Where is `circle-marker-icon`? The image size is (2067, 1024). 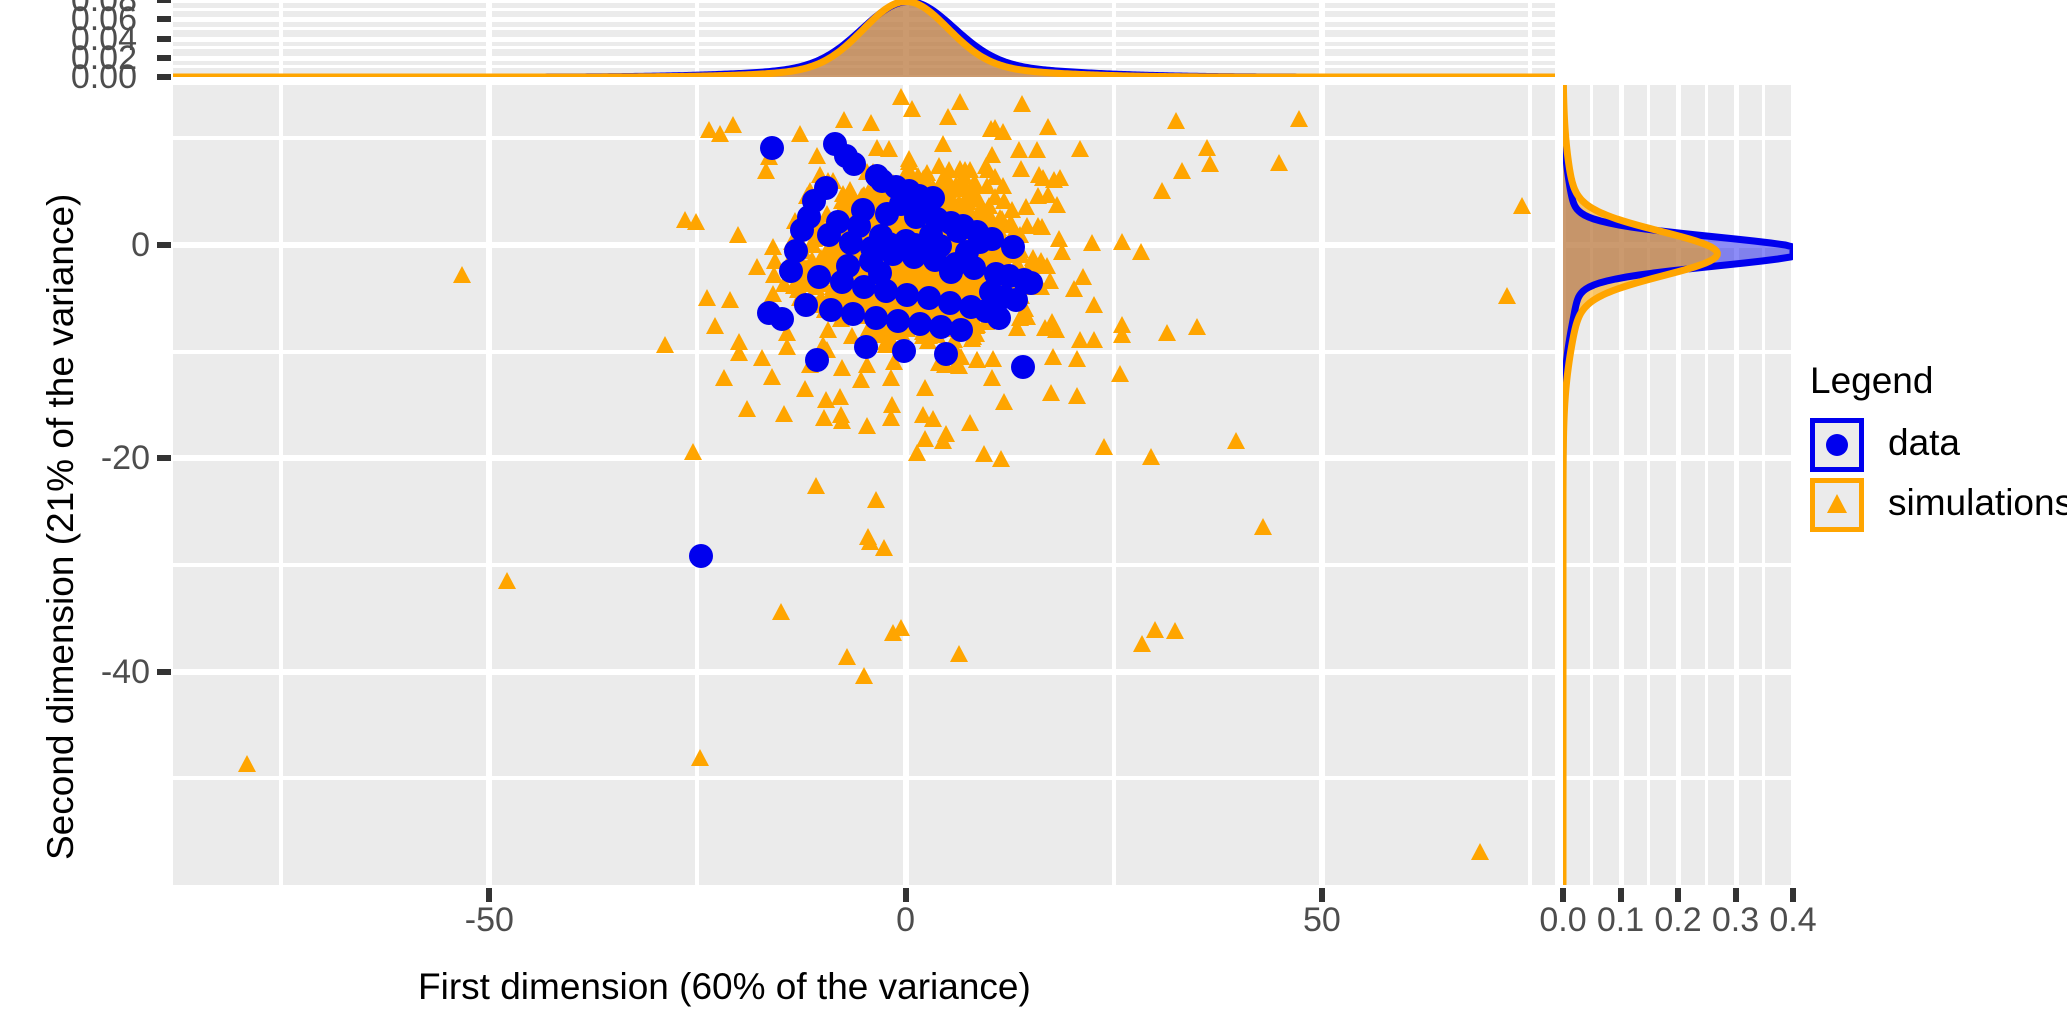
circle-marker-icon is located at coordinates (1837, 445).